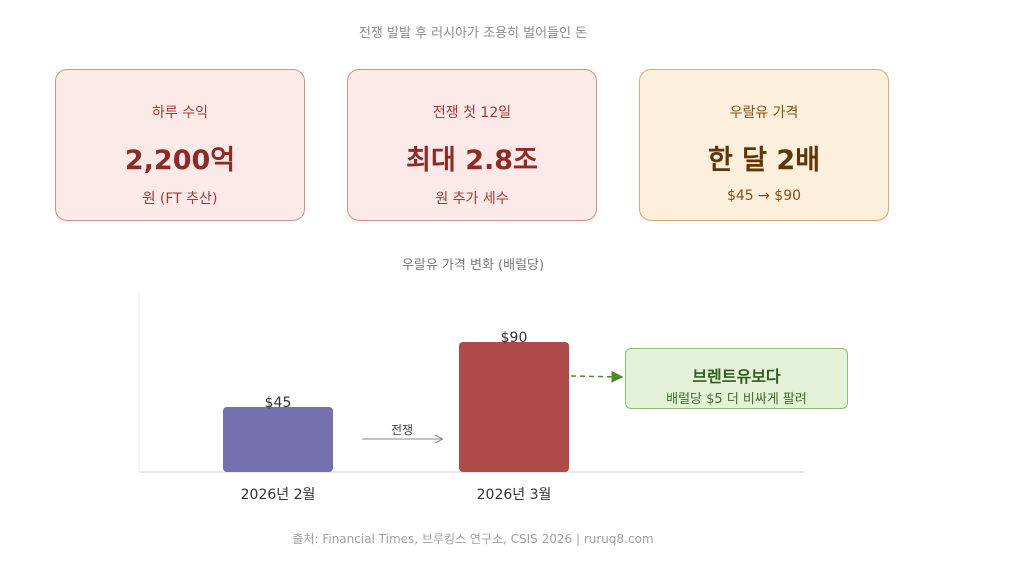 This screenshot has width=1024, height=561. I want to click on callout-box: 브렌트유보다 배럴당 $5 더 비싸게 팔려, so click(736, 378).